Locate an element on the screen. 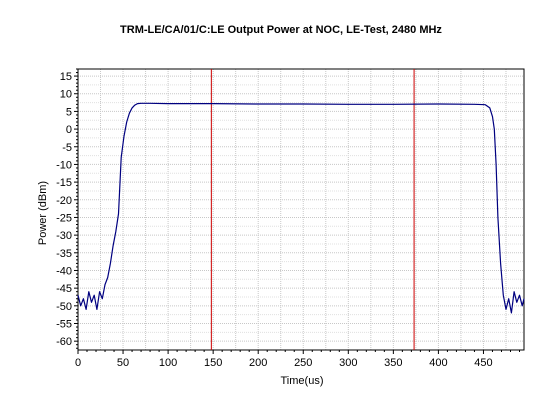 The height and width of the screenshot is (420, 560). y-tick-label: -60 is located at coordinates (64, 342).